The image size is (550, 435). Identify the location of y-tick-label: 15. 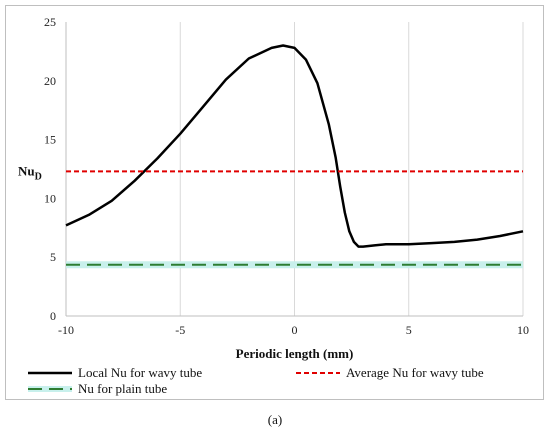
(50, 140).